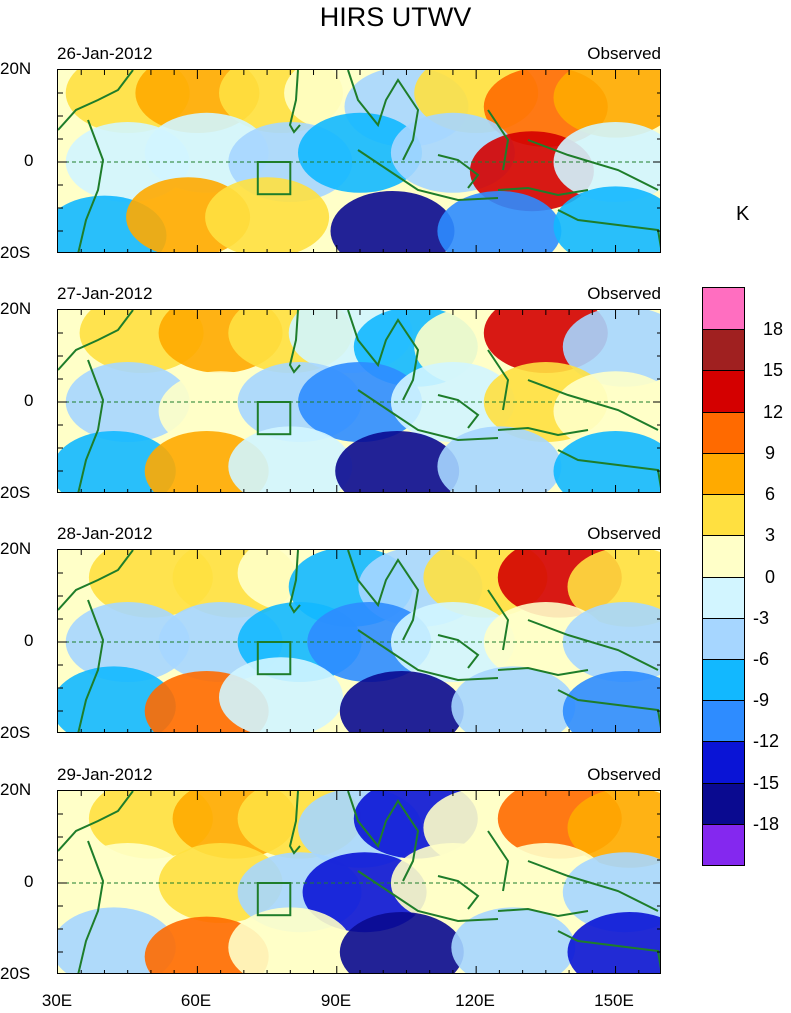  What do you see at coordinates (614, 1000) in the screenshot?
I see `lon-tick-label: 150E` at bounding box center [614, 1000].